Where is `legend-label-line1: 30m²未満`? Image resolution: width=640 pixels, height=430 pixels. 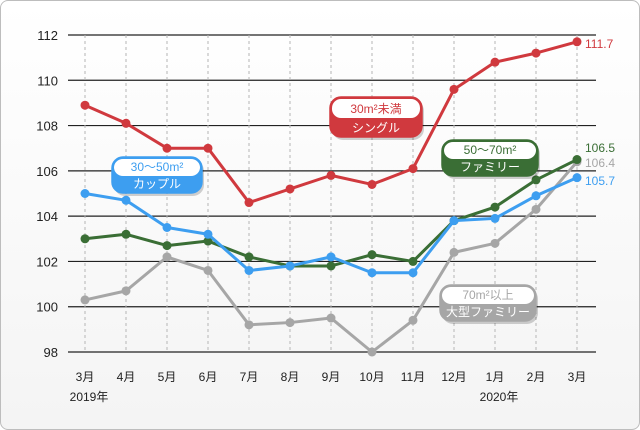
legend-label-line1: 30m²未満 is located at coordinates (375, 109).